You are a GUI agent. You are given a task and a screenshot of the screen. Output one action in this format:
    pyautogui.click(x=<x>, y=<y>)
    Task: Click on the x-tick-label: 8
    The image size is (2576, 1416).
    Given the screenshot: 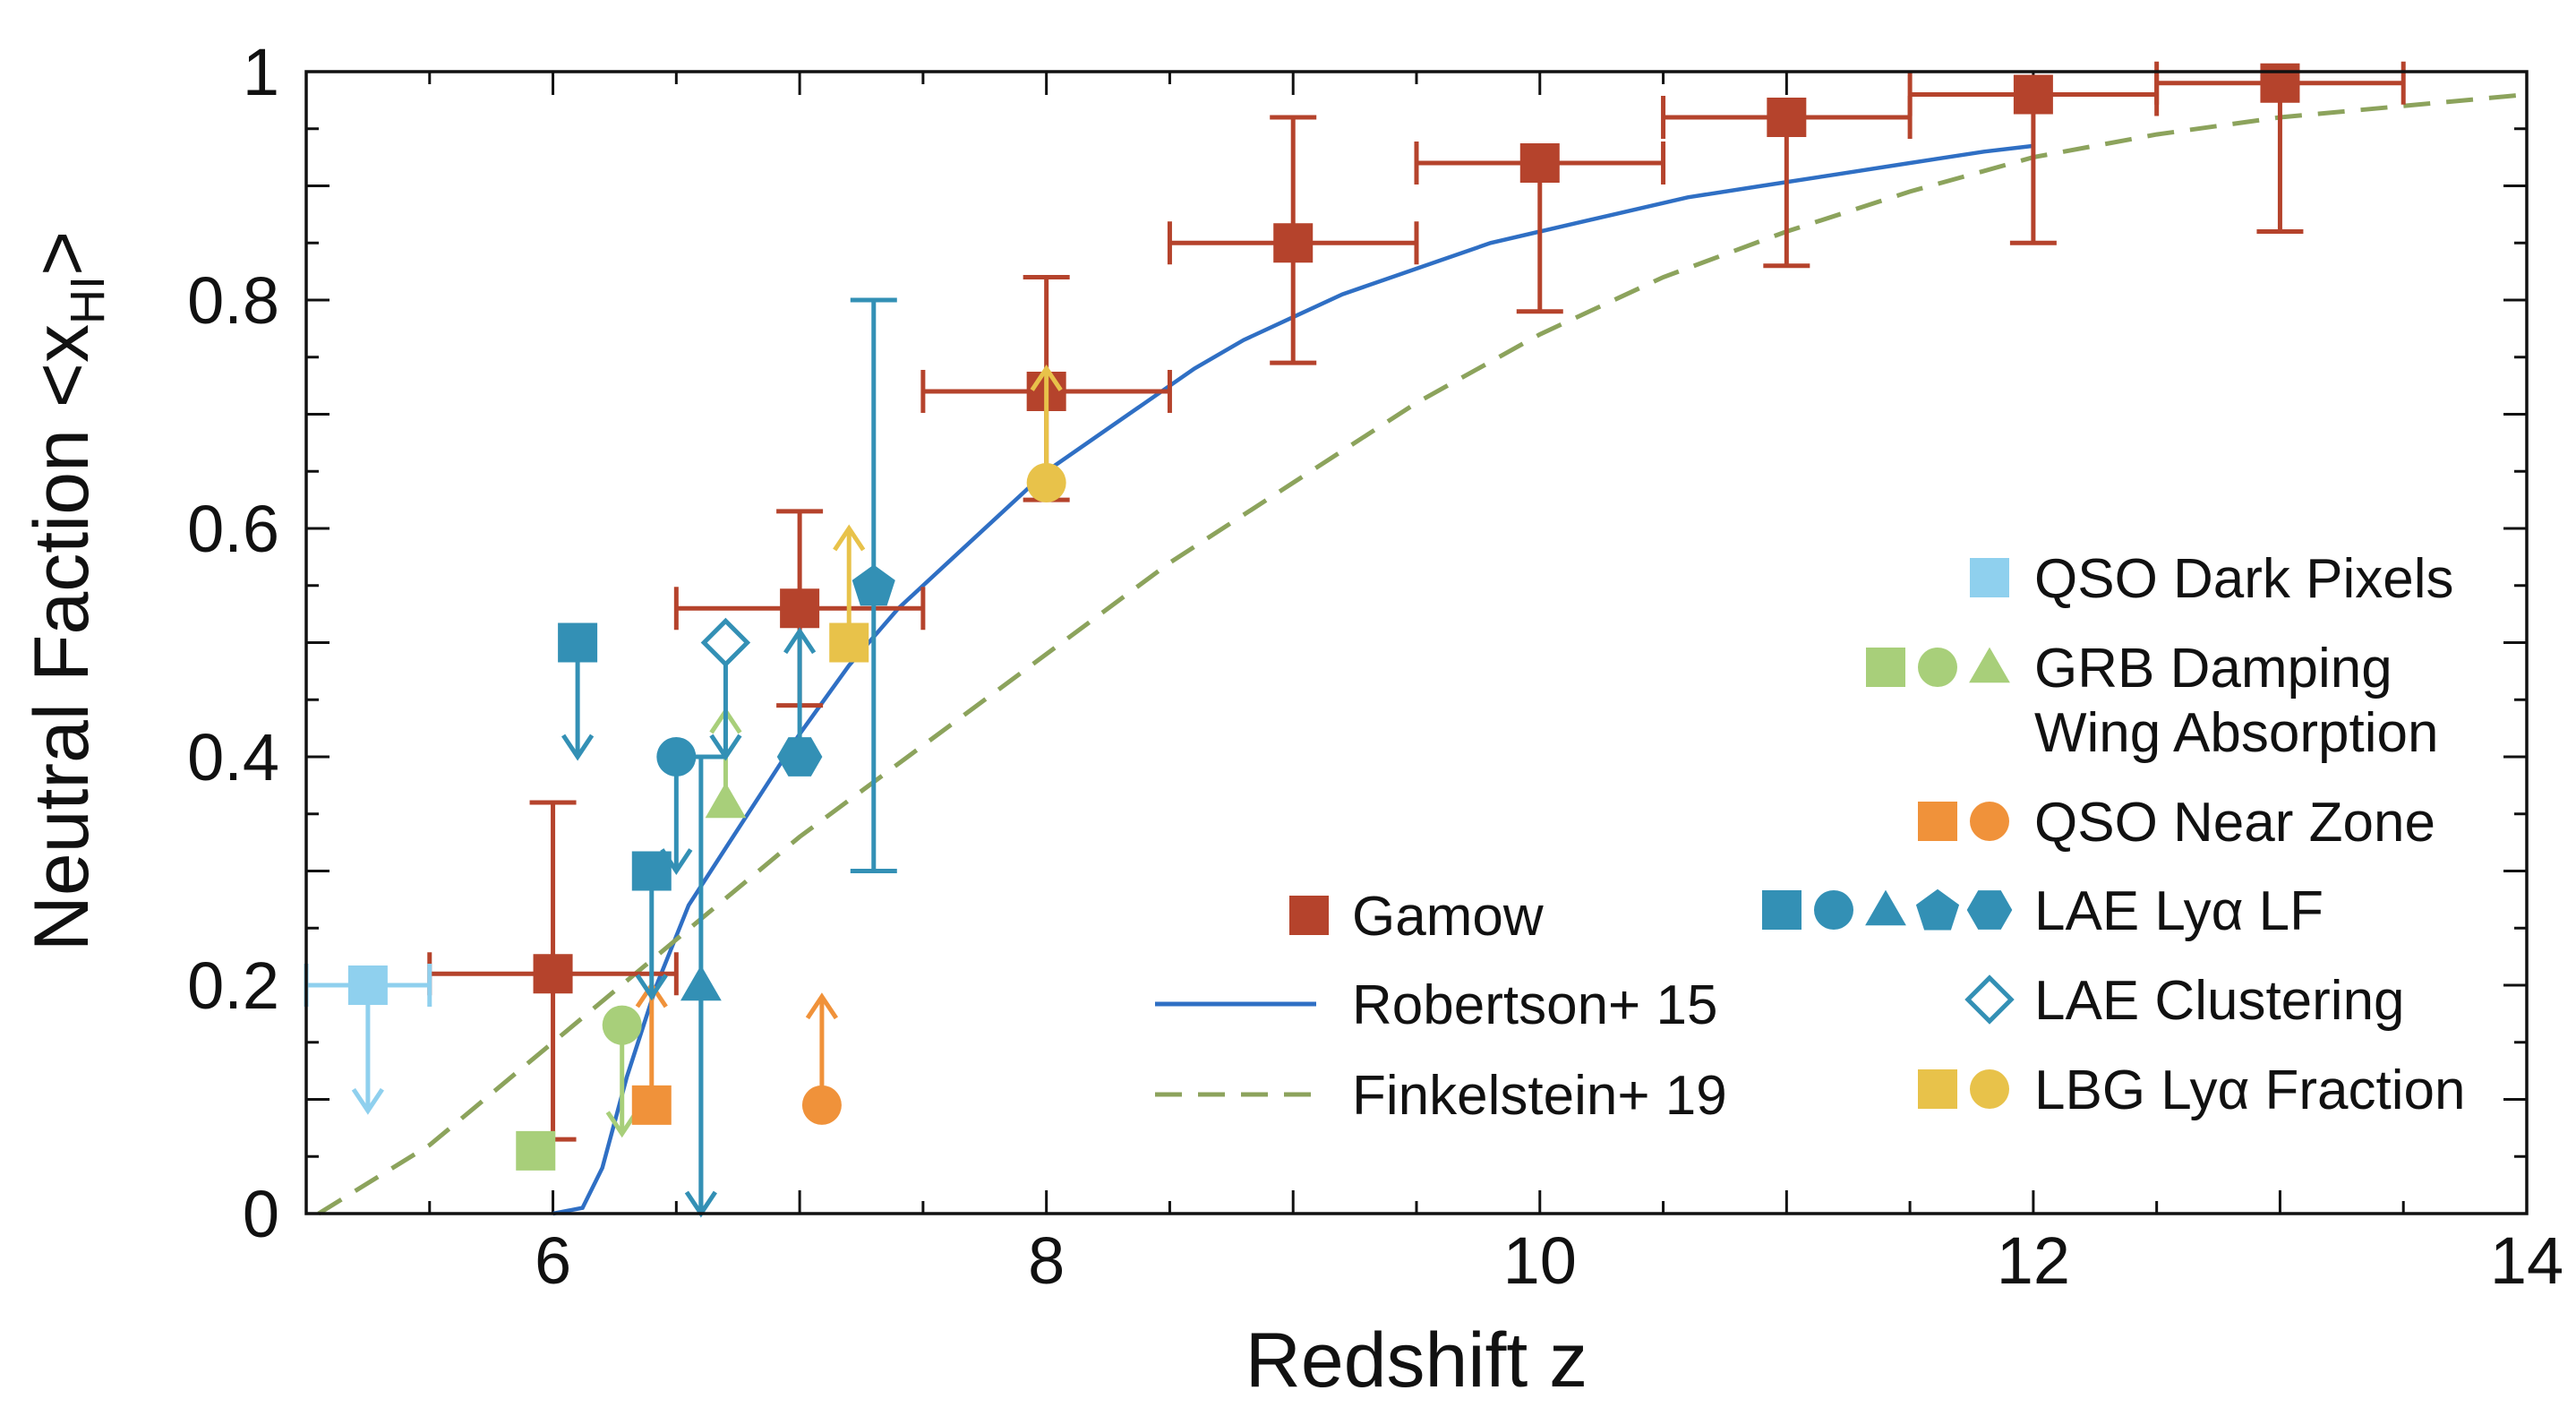 What is the action you would take?
    pyautogui.click(x=1046, y=1260)
    